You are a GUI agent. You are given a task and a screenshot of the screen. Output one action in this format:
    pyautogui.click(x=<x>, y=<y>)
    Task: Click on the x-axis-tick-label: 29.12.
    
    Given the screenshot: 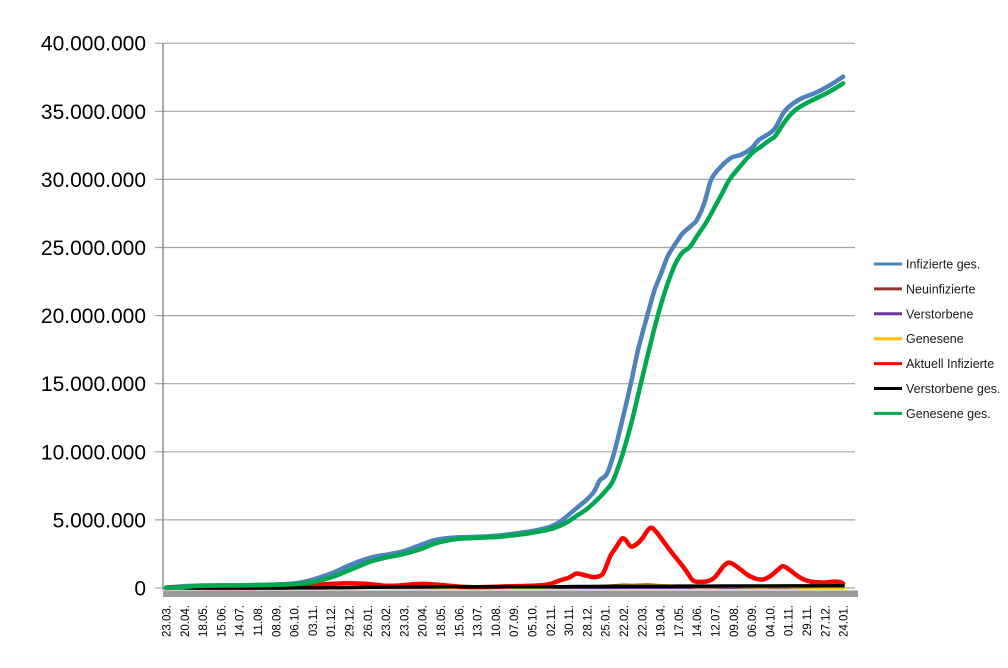 What is the action you would take?
    pyautogui.click(x=351, y=621)
    